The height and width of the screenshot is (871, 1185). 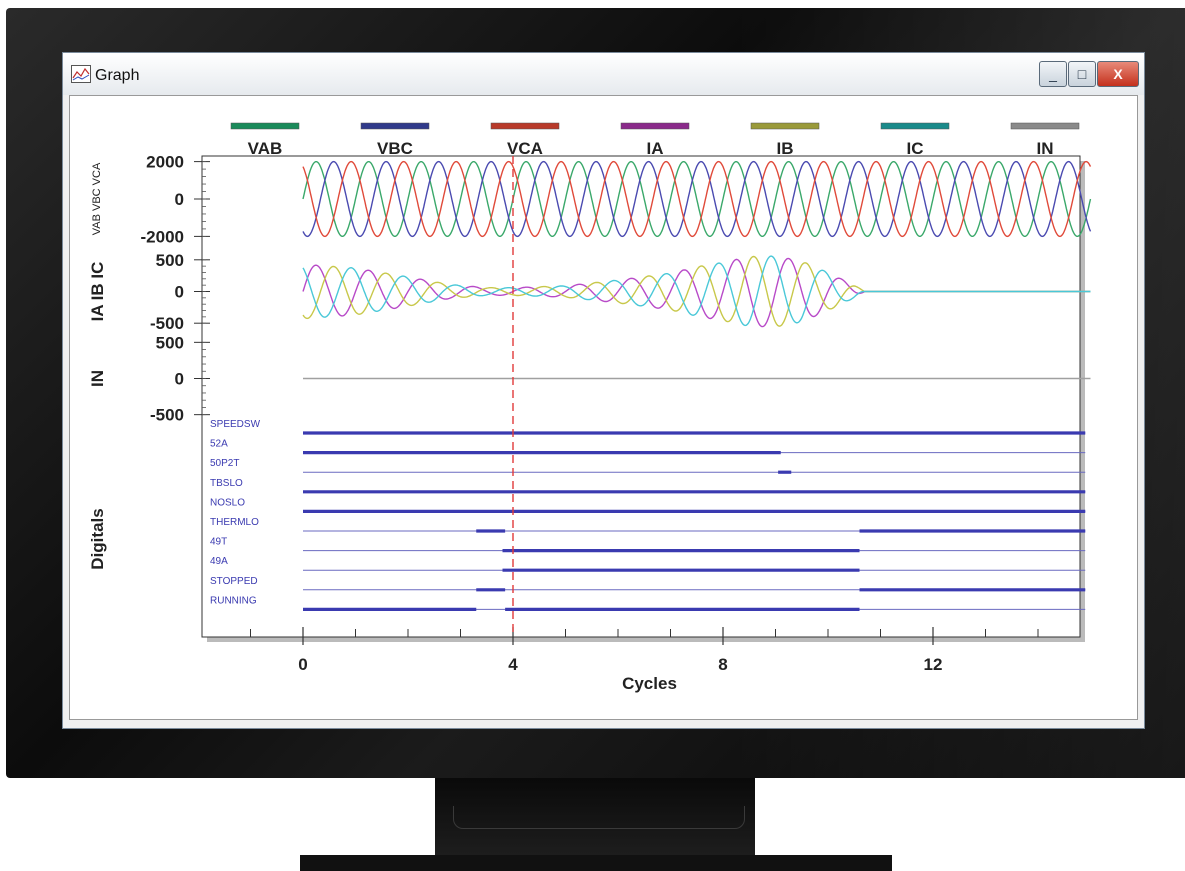 I want to click on series-vca, so click(x=697, y=199).